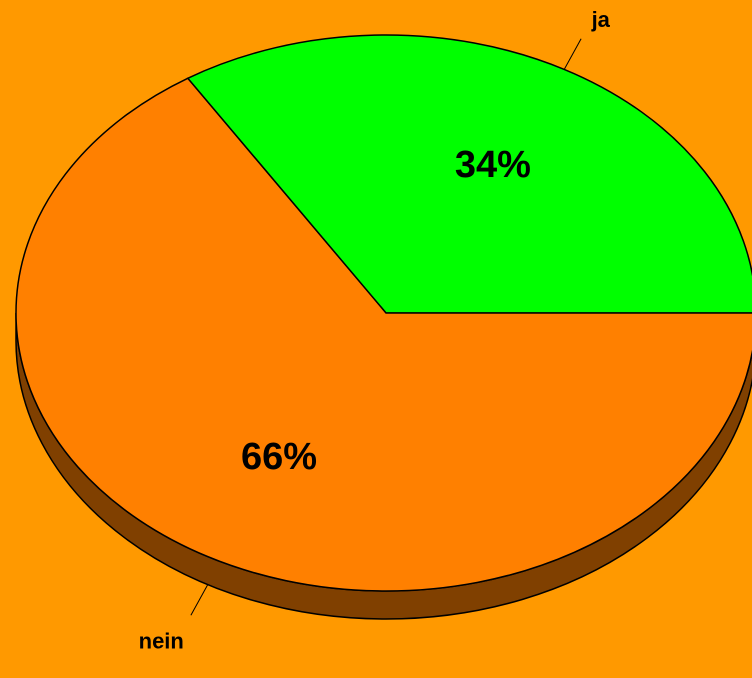 The width and height of the screenshot is (752, 678). Describe the element at coordinates (601, 19) in the screenshot. I see `category-label: ja` at that location.